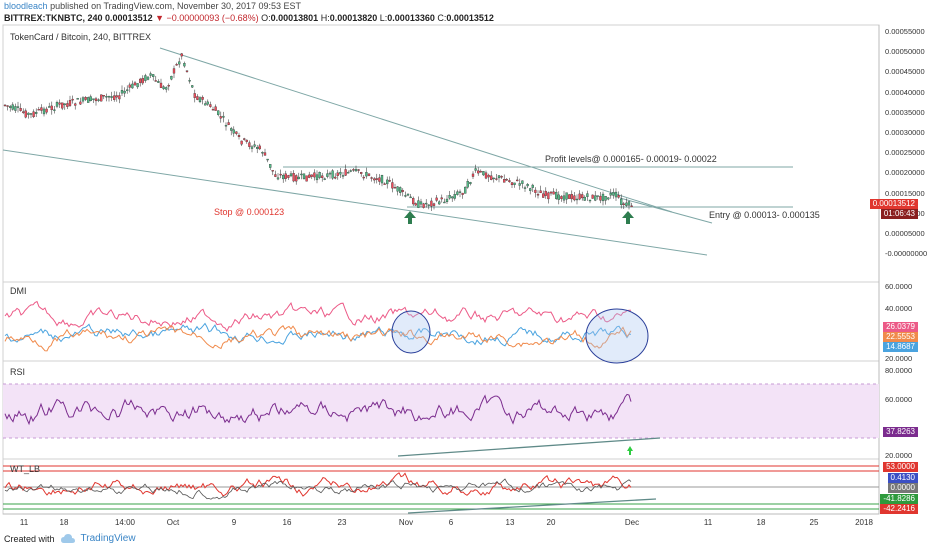  What do you see at coordinates (905, 233) in the screenshot?
I see `price-ytick: 0.00005000` at bounding box center [905, 233].